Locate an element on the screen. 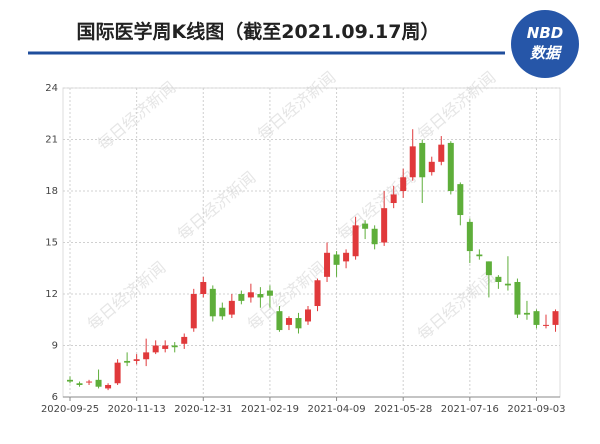 Image resolution: width=600 pixels, height=444 pixels. x-tick-label: 2021-09-03 is located at coordinates (536, 409).